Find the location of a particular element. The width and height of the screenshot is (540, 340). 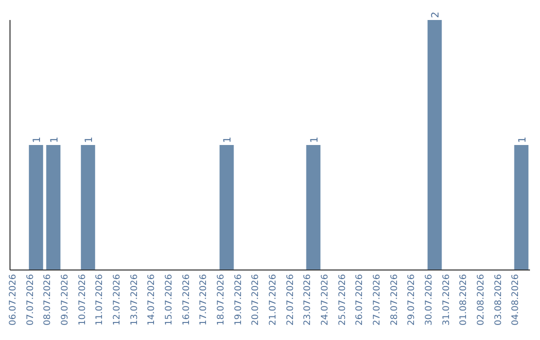

data-label: 2 is located at coordinates (436, 15).